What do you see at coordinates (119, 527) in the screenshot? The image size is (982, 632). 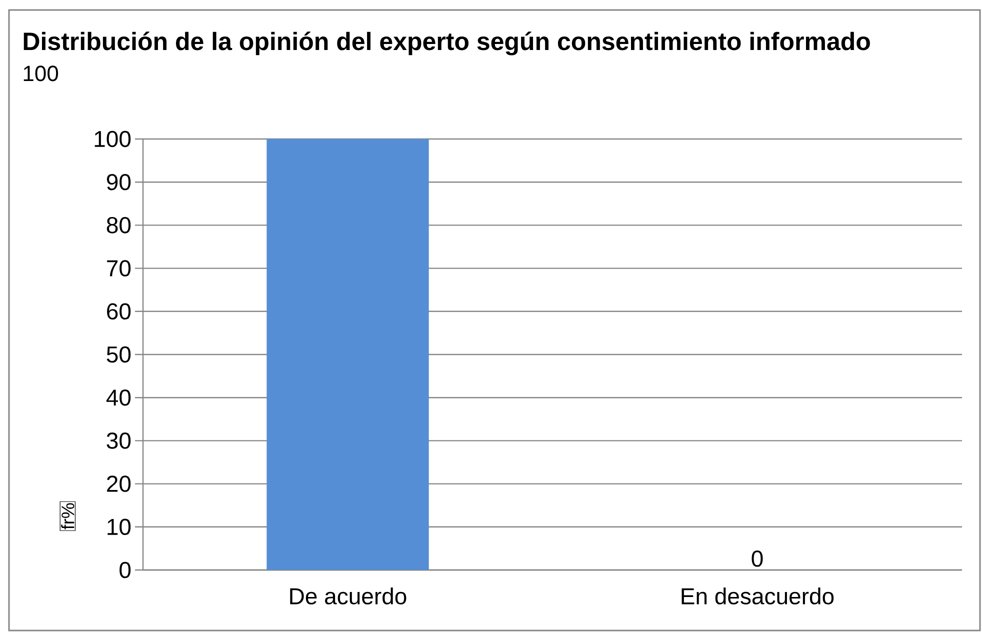 I see `y-tick-label: 10` at bounding box center [119, 527].